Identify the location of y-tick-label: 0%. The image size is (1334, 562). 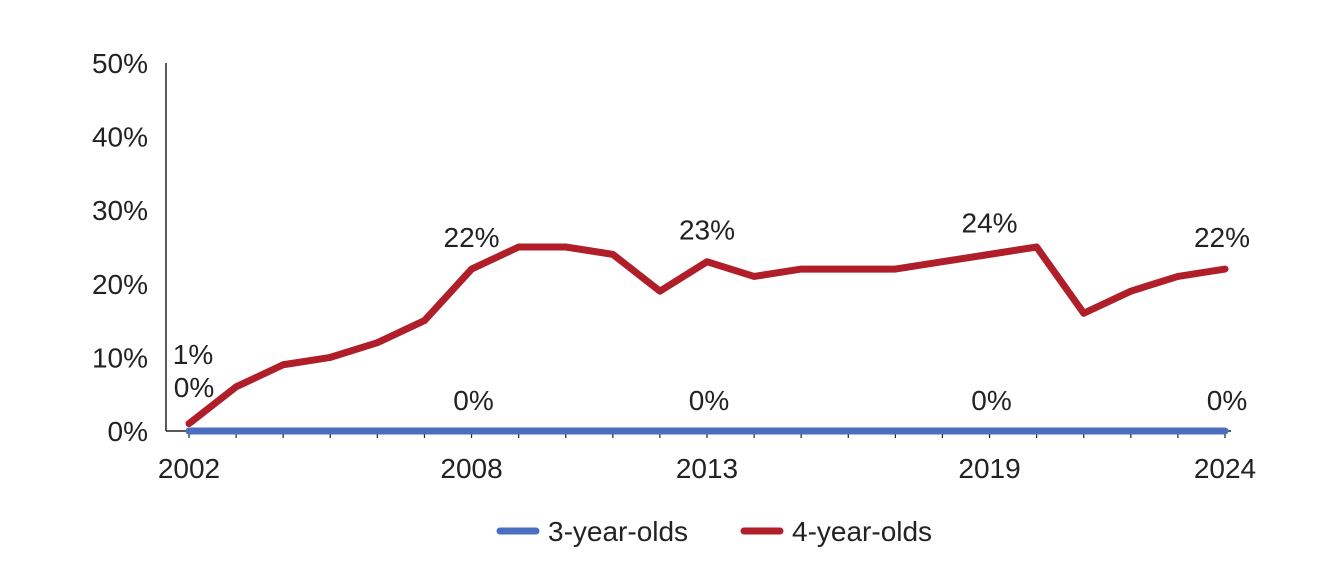
(128, 431).